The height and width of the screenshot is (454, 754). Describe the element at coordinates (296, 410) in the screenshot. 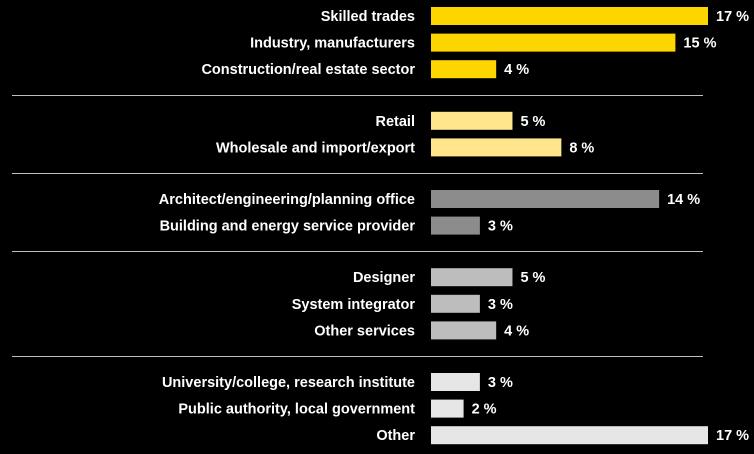

I see `category-label: Public authority, local government` at that location.